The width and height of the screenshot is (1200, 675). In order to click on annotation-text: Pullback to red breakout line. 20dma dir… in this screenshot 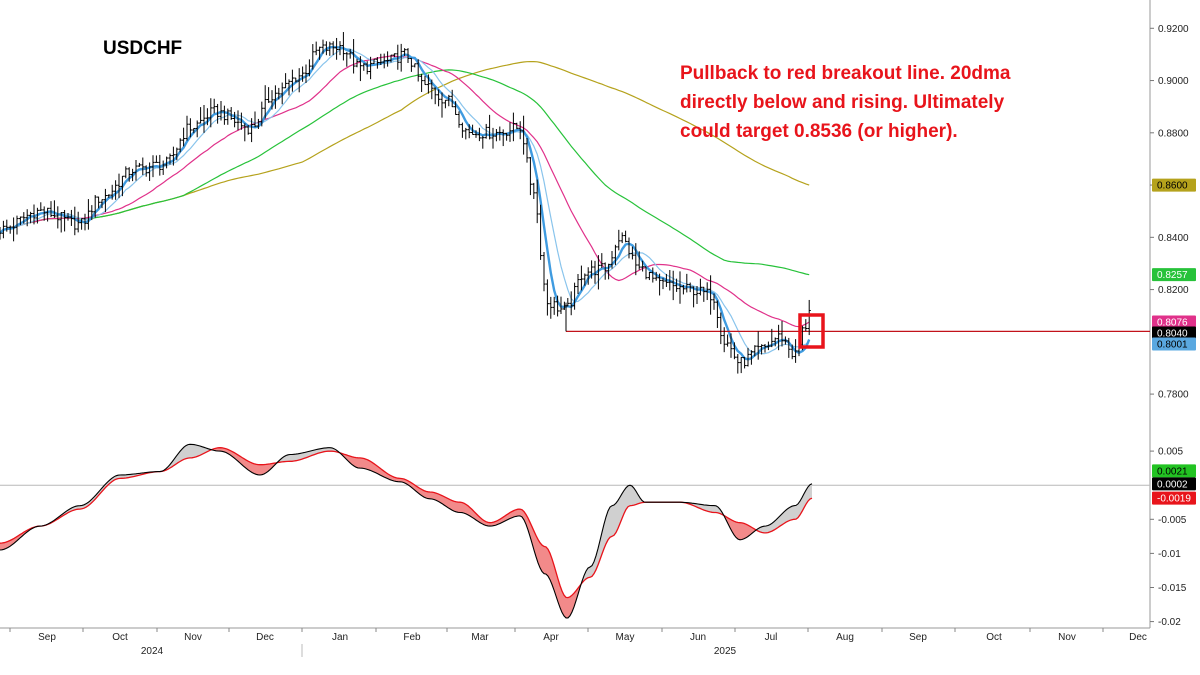, I will do `click(848, 102)`.